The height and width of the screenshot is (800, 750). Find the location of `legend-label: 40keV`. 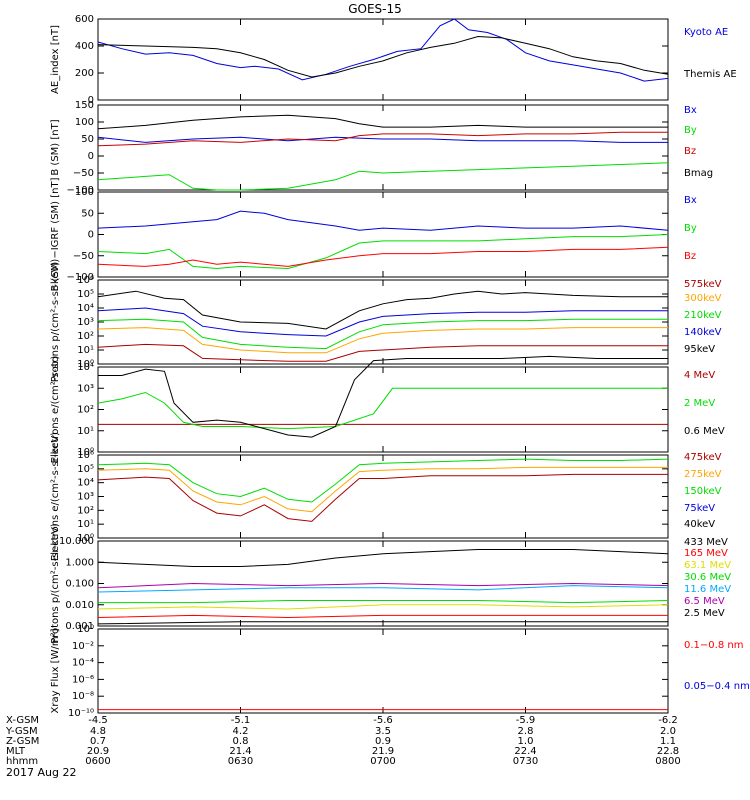

legend-label: 40keV is located at coordinates (699, 524).